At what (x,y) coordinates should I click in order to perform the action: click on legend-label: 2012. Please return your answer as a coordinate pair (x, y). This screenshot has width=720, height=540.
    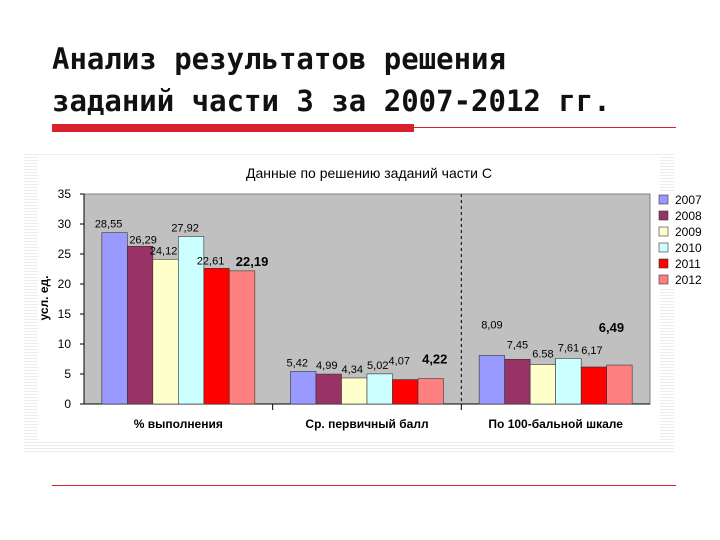
    Looking at the image, I should click on (688, 280).